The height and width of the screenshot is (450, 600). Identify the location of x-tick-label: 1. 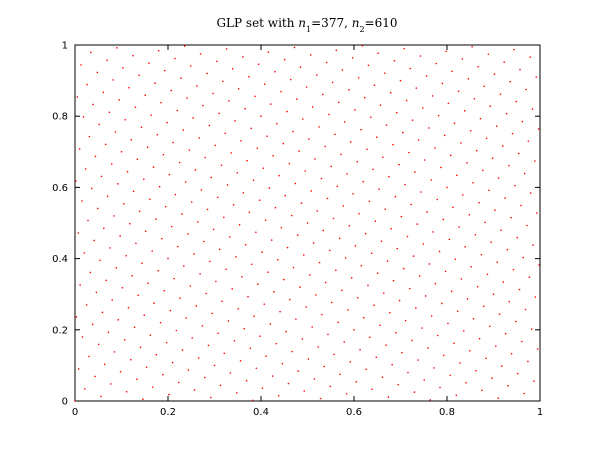
(540, 412).